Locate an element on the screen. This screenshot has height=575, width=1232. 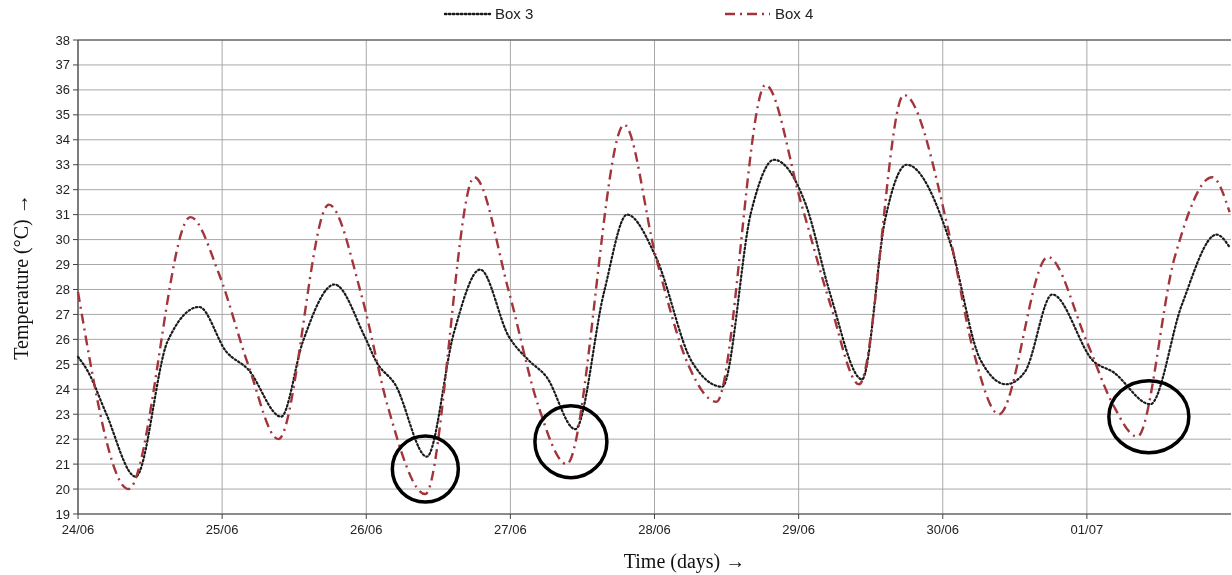
x-tick-label: 25/06 is located at coordinates (222, 529).